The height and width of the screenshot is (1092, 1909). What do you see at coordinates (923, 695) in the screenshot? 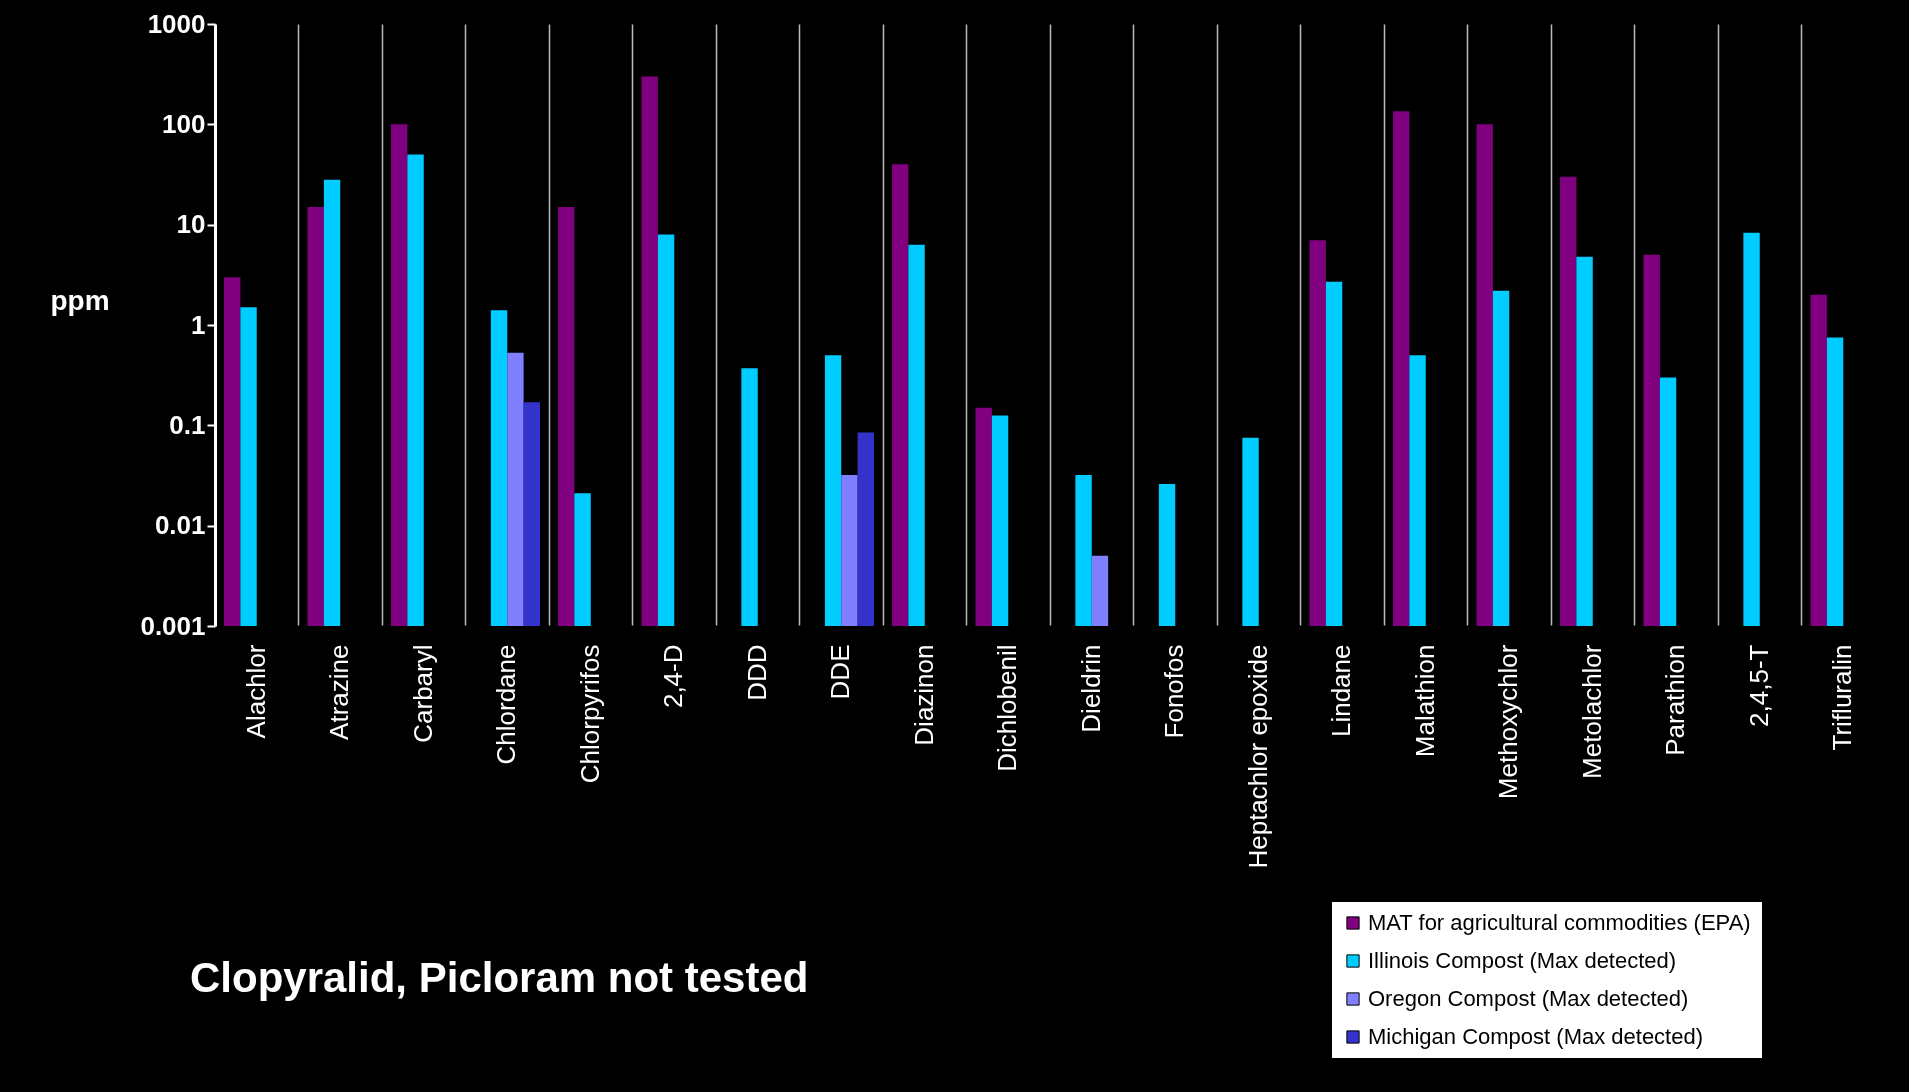
I see `x-tick-label: Diazinon` at bounding box center [923, 695].